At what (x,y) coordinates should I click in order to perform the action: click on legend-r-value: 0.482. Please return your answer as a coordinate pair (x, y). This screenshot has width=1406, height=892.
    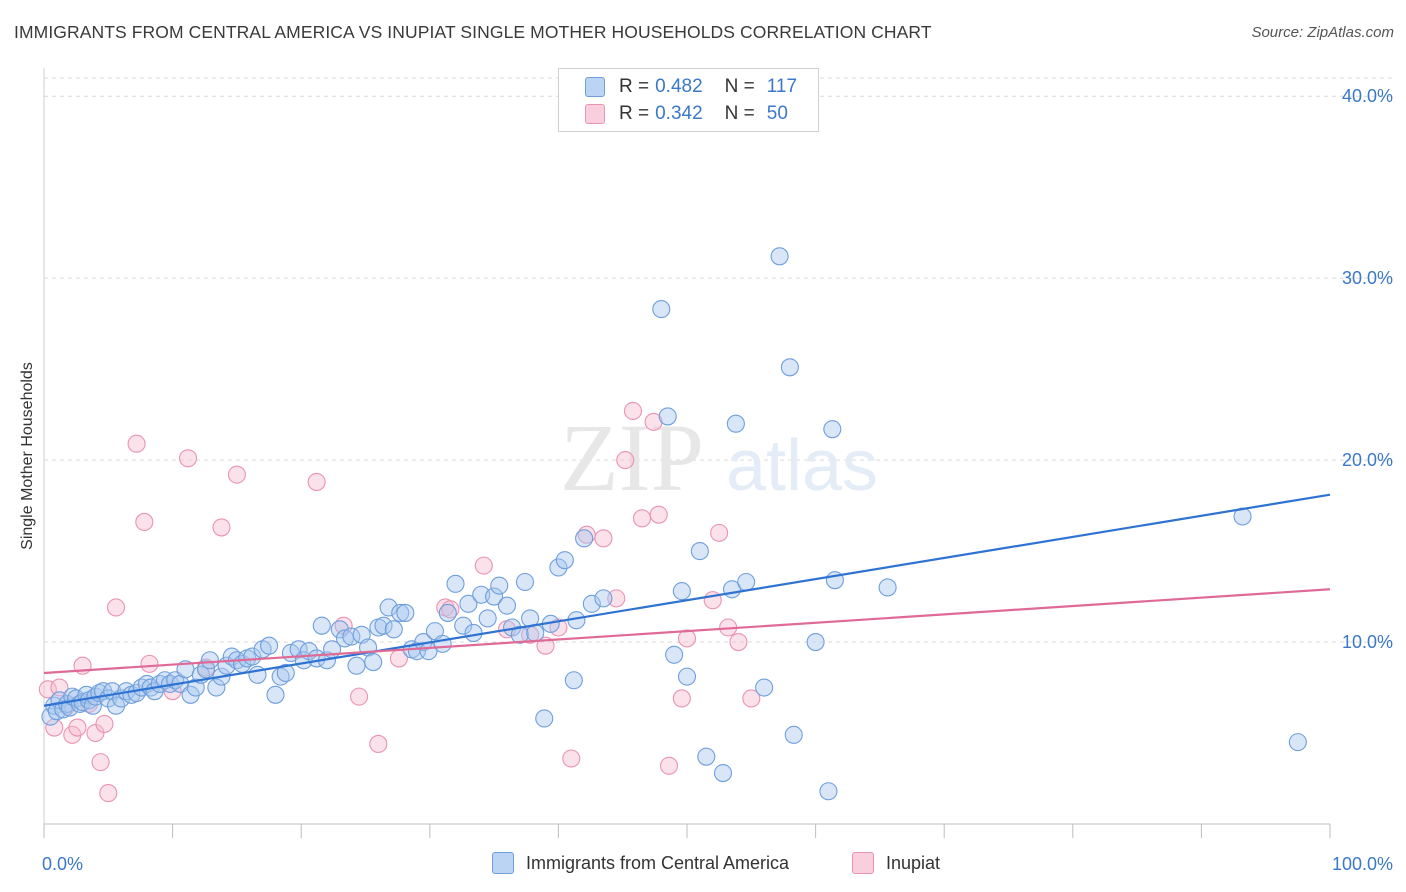
    Looking at the image, I should click on (679, 86).